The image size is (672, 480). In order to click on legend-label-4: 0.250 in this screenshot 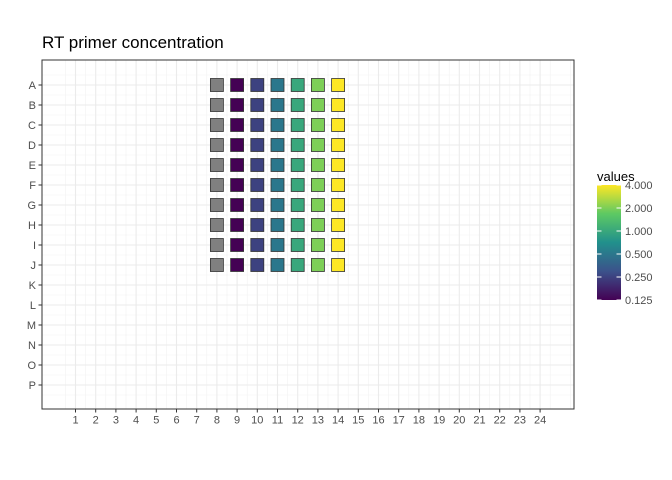, I will do `click(639, 278)`.